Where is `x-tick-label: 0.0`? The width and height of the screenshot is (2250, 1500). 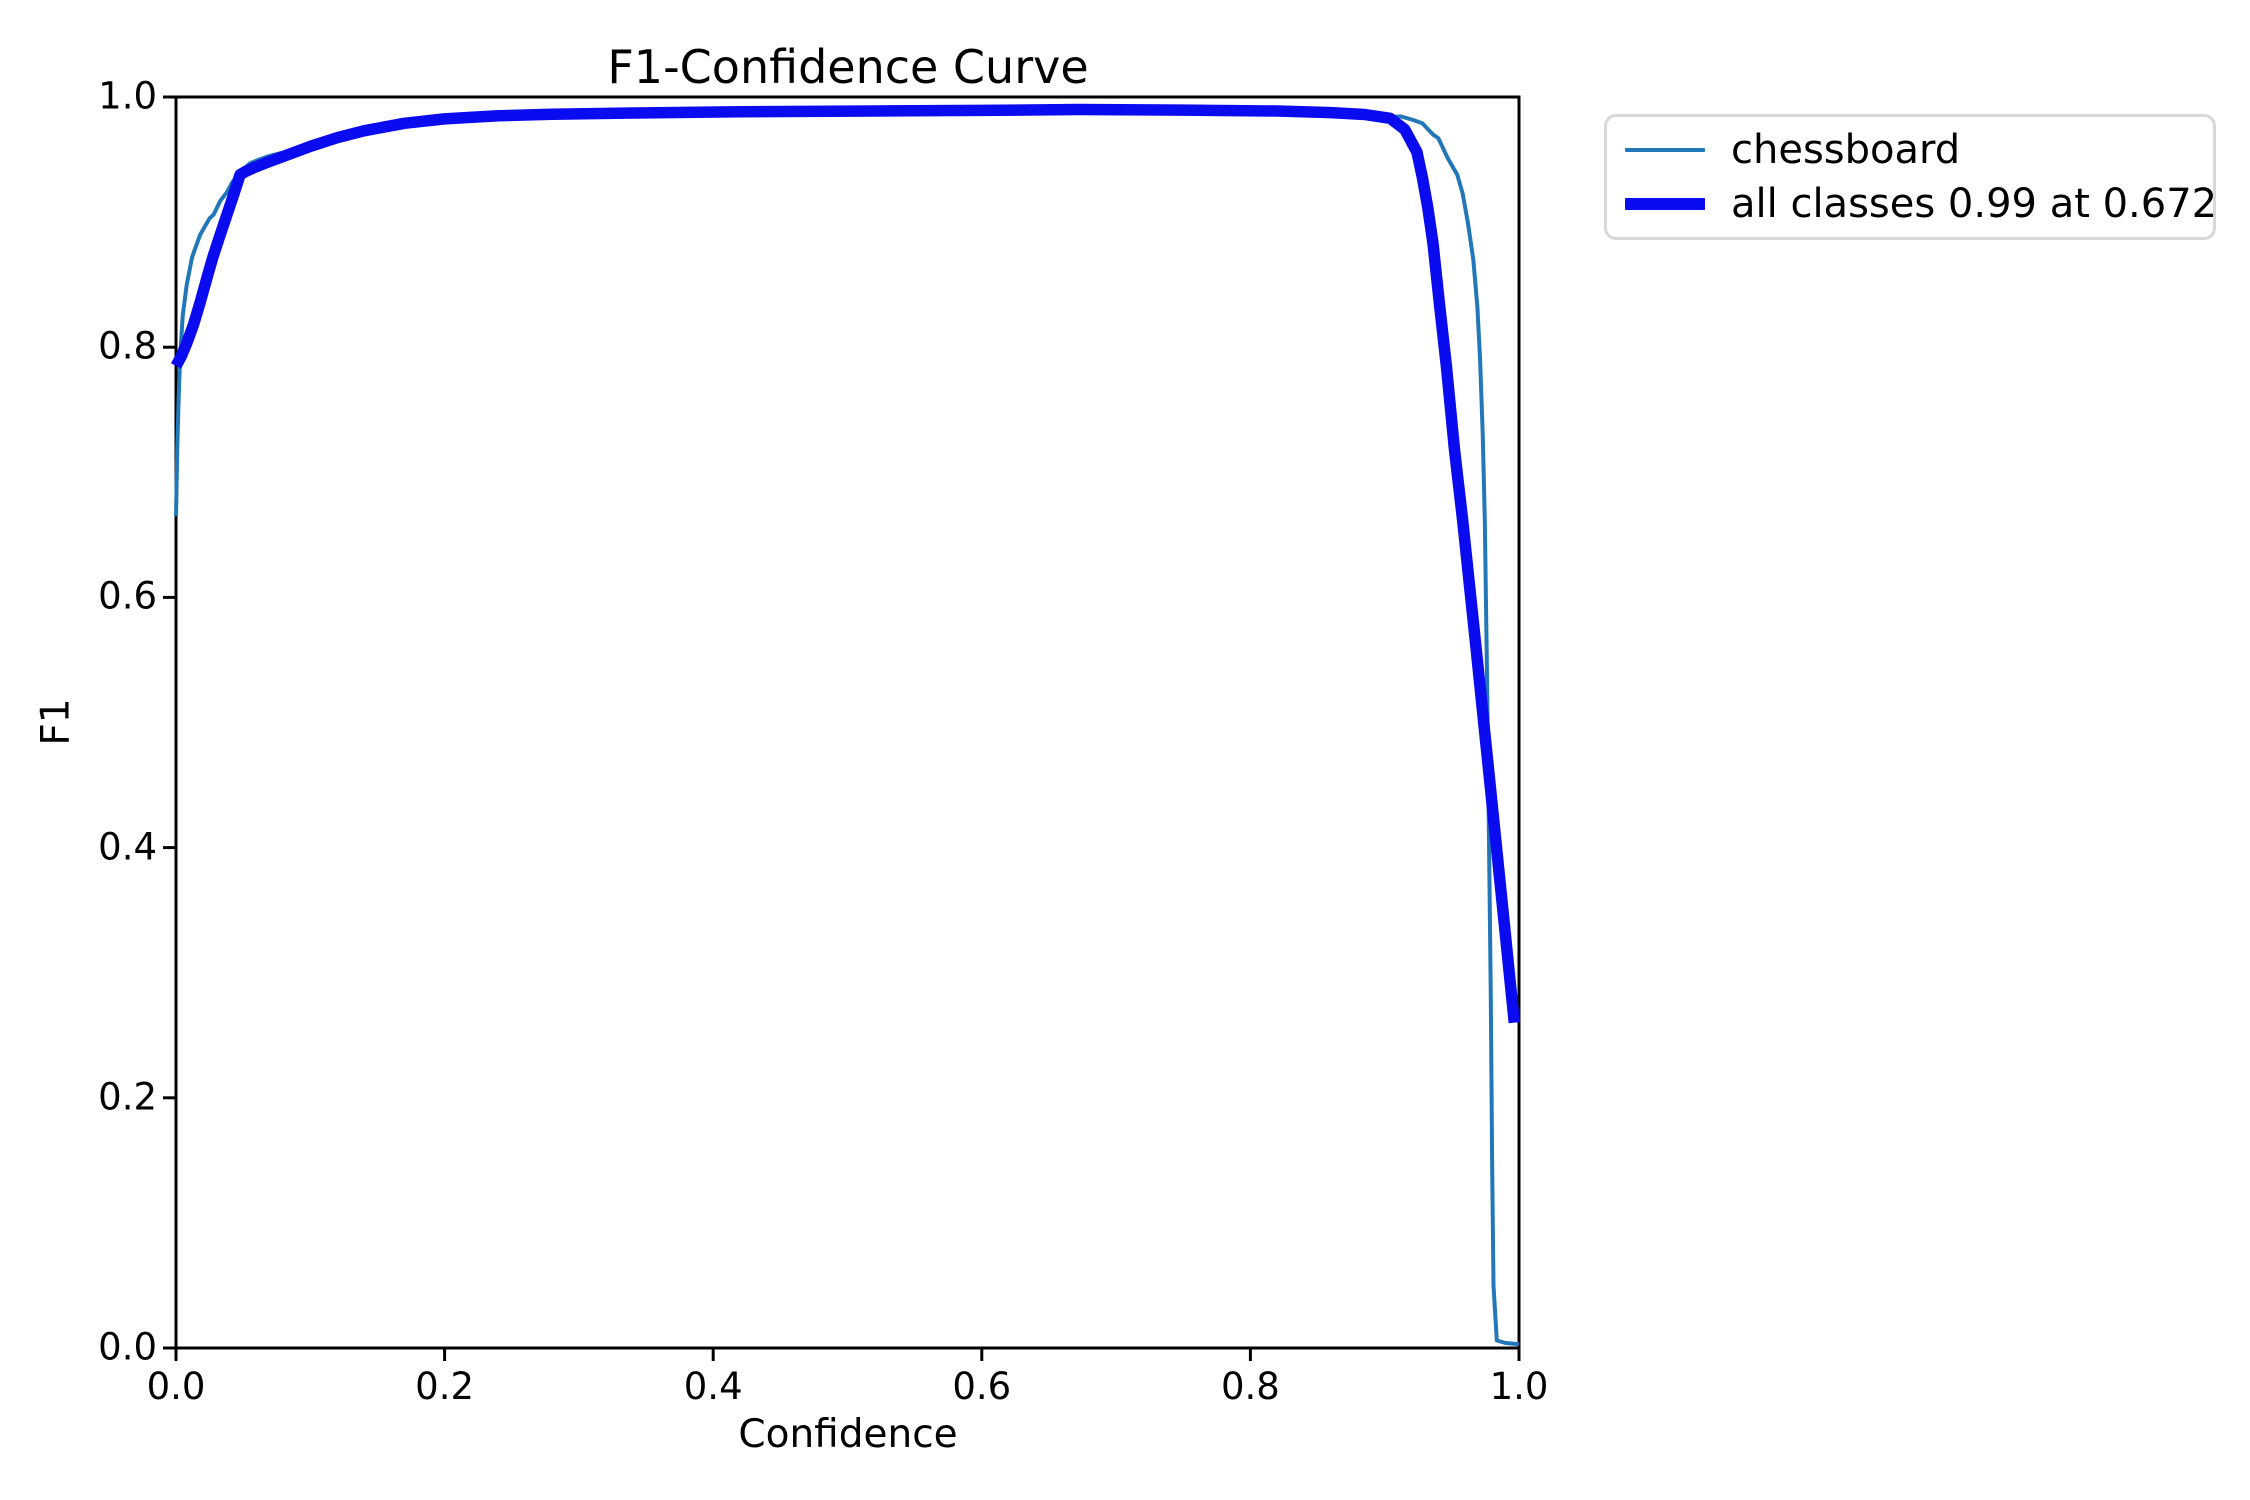 x-tick-label: 0.0 is located at coordinates (176, 1386).